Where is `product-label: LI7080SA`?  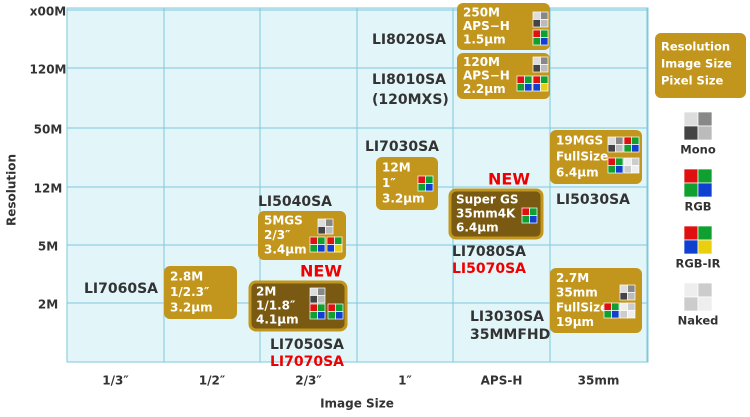 product-label: LI7080SA is located at coordinates (489, 252).